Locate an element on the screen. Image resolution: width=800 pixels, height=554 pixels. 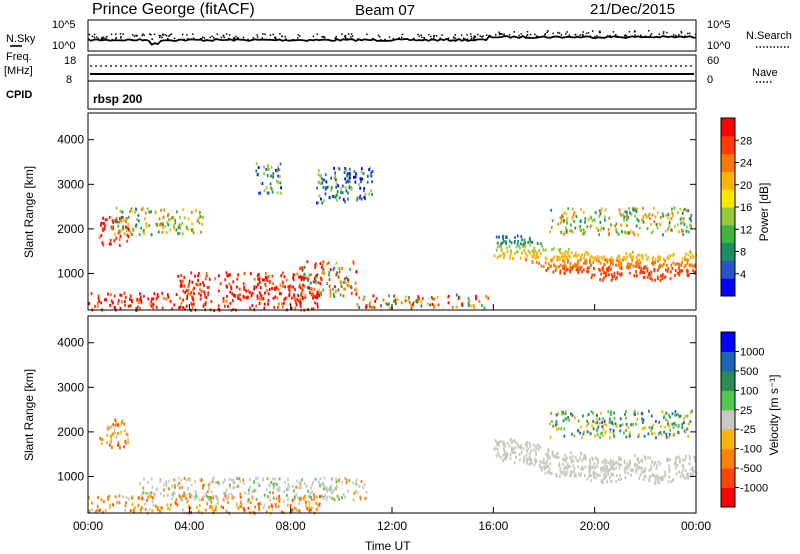
power-colorbar-label: Power [dB] is located at coordinates (764, 212).